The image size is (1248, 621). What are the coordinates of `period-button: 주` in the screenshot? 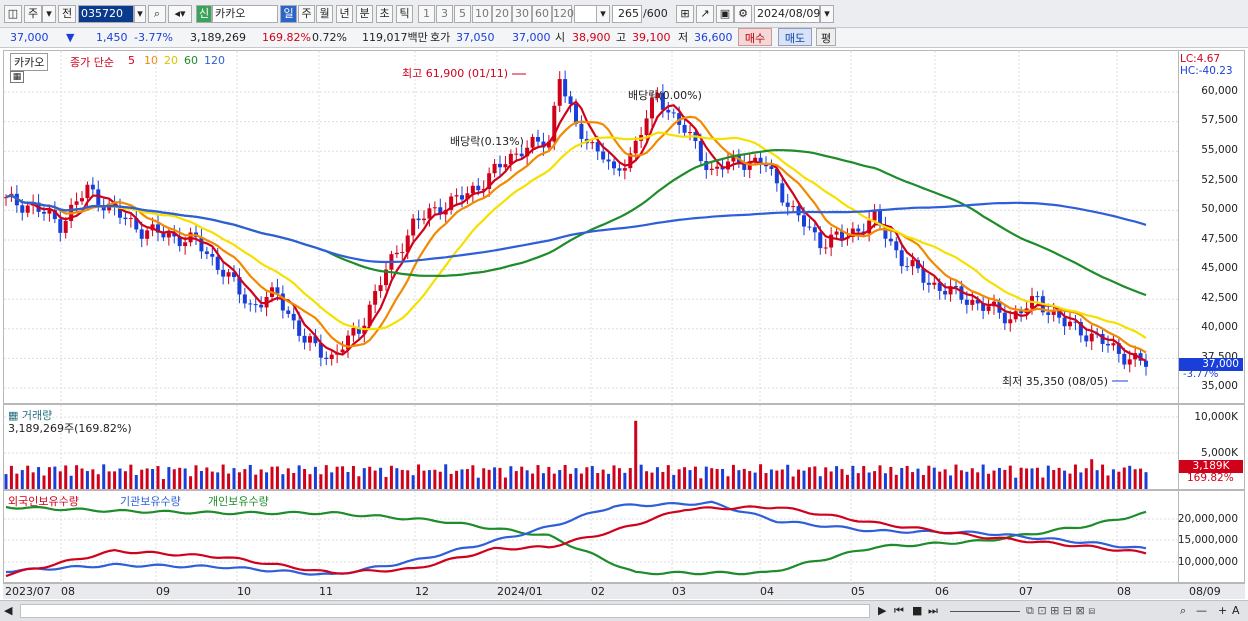 It's located at (33, 14).